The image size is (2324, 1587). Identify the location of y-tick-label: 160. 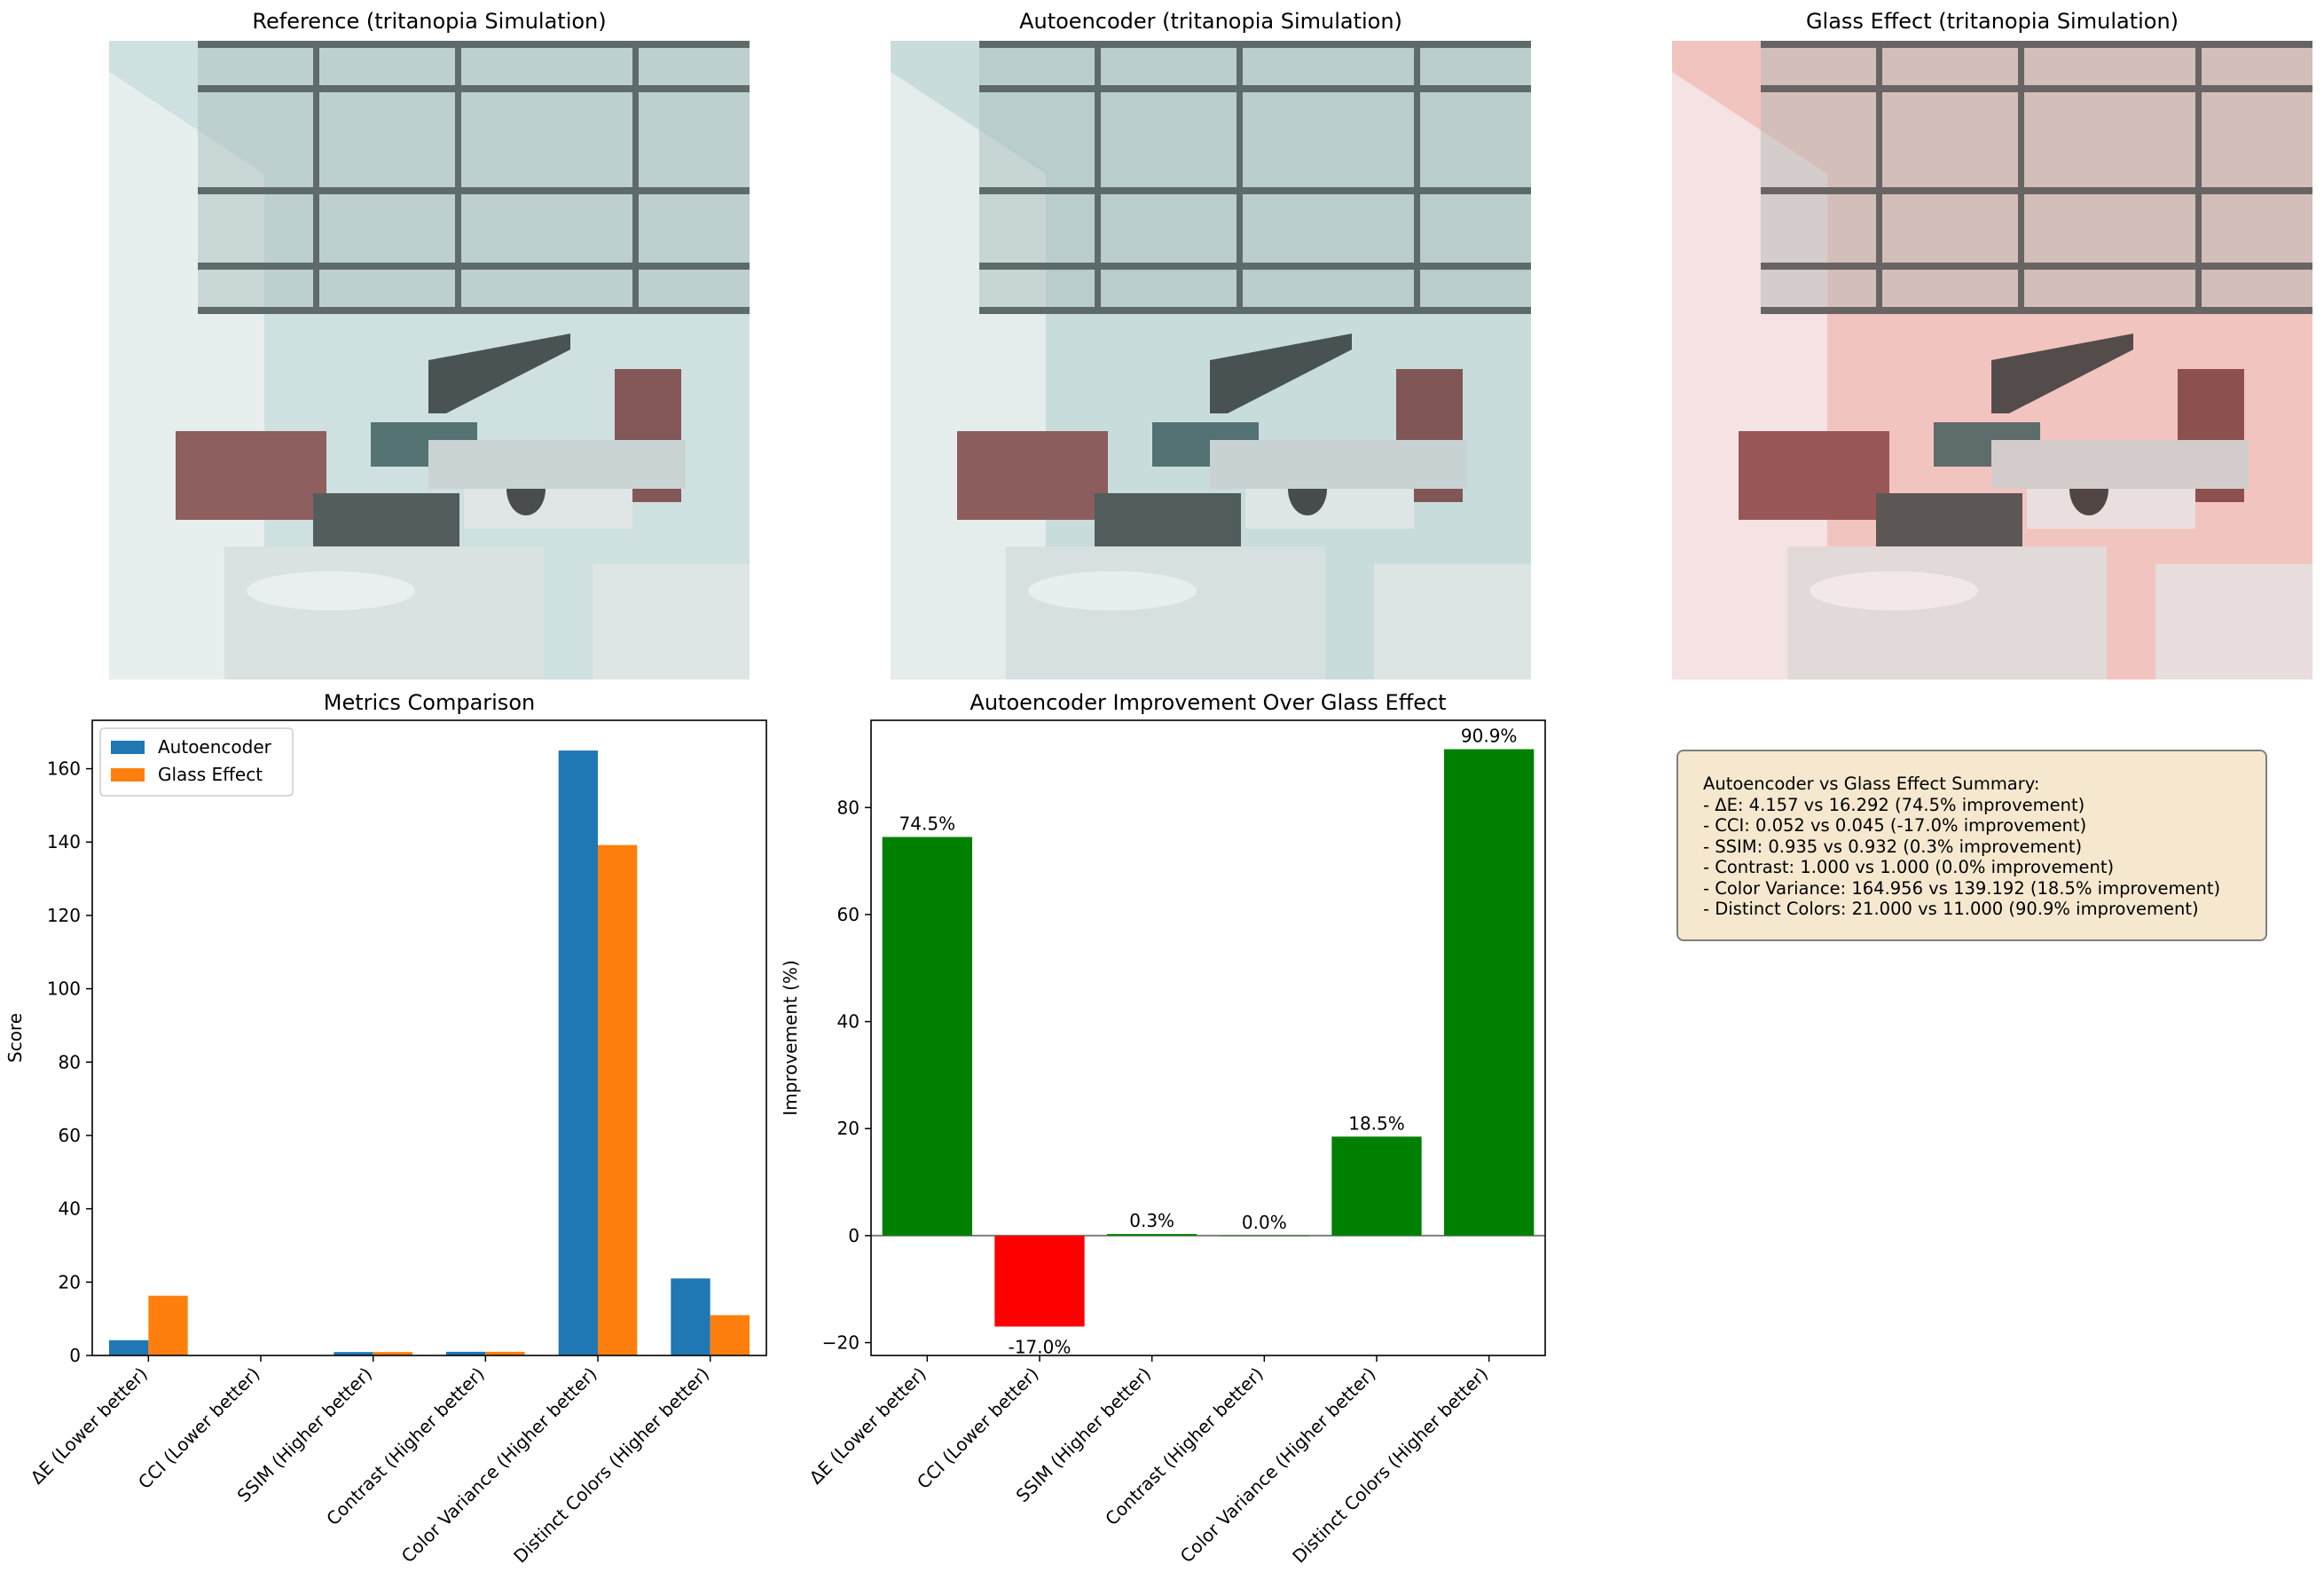
(64, 769).